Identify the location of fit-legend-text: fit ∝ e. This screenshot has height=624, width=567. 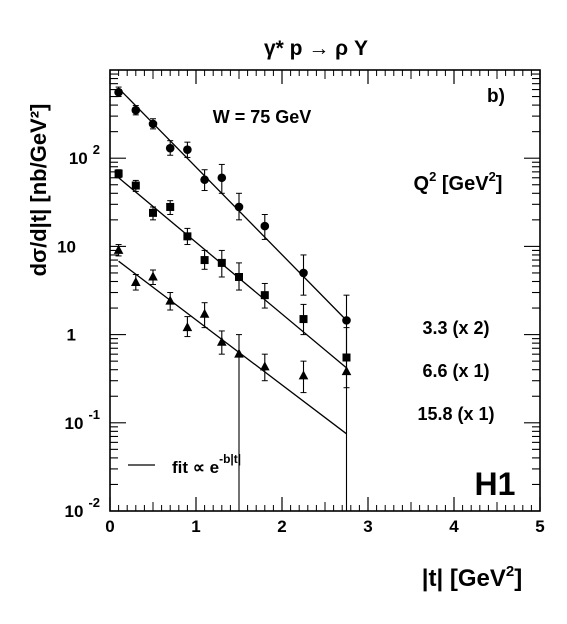
(195, 467).